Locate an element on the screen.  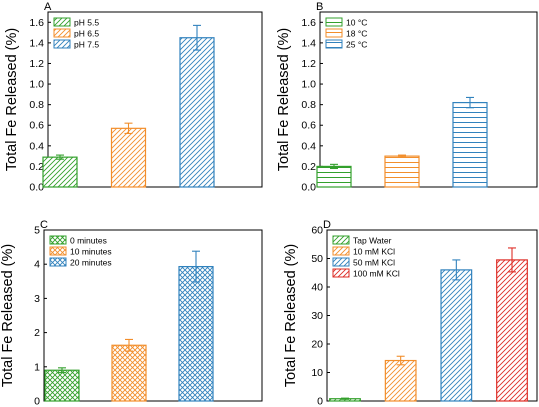
y-tick-label-a: 0.2 is located at coordinates (36, 167).